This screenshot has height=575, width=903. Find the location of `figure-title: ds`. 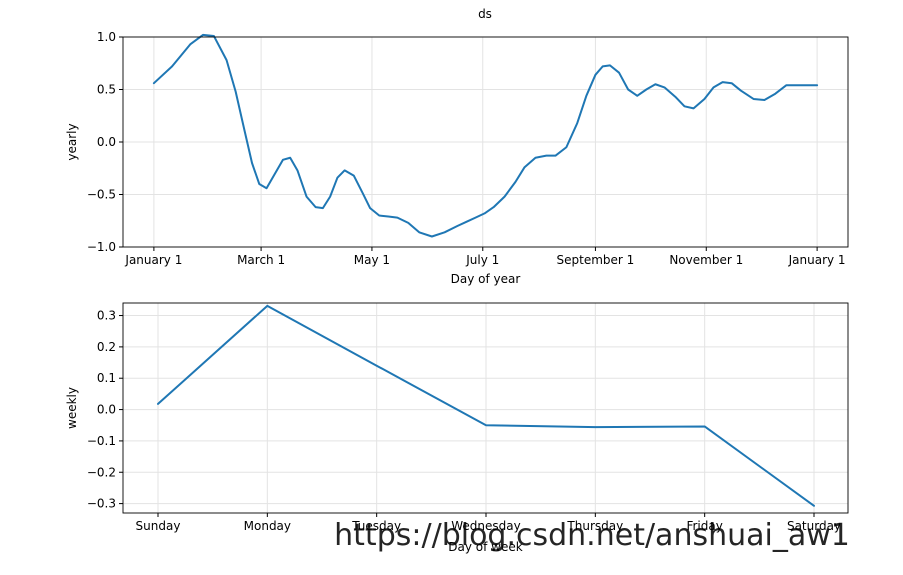

figure-title: ds is located at coordinates (485, 14).